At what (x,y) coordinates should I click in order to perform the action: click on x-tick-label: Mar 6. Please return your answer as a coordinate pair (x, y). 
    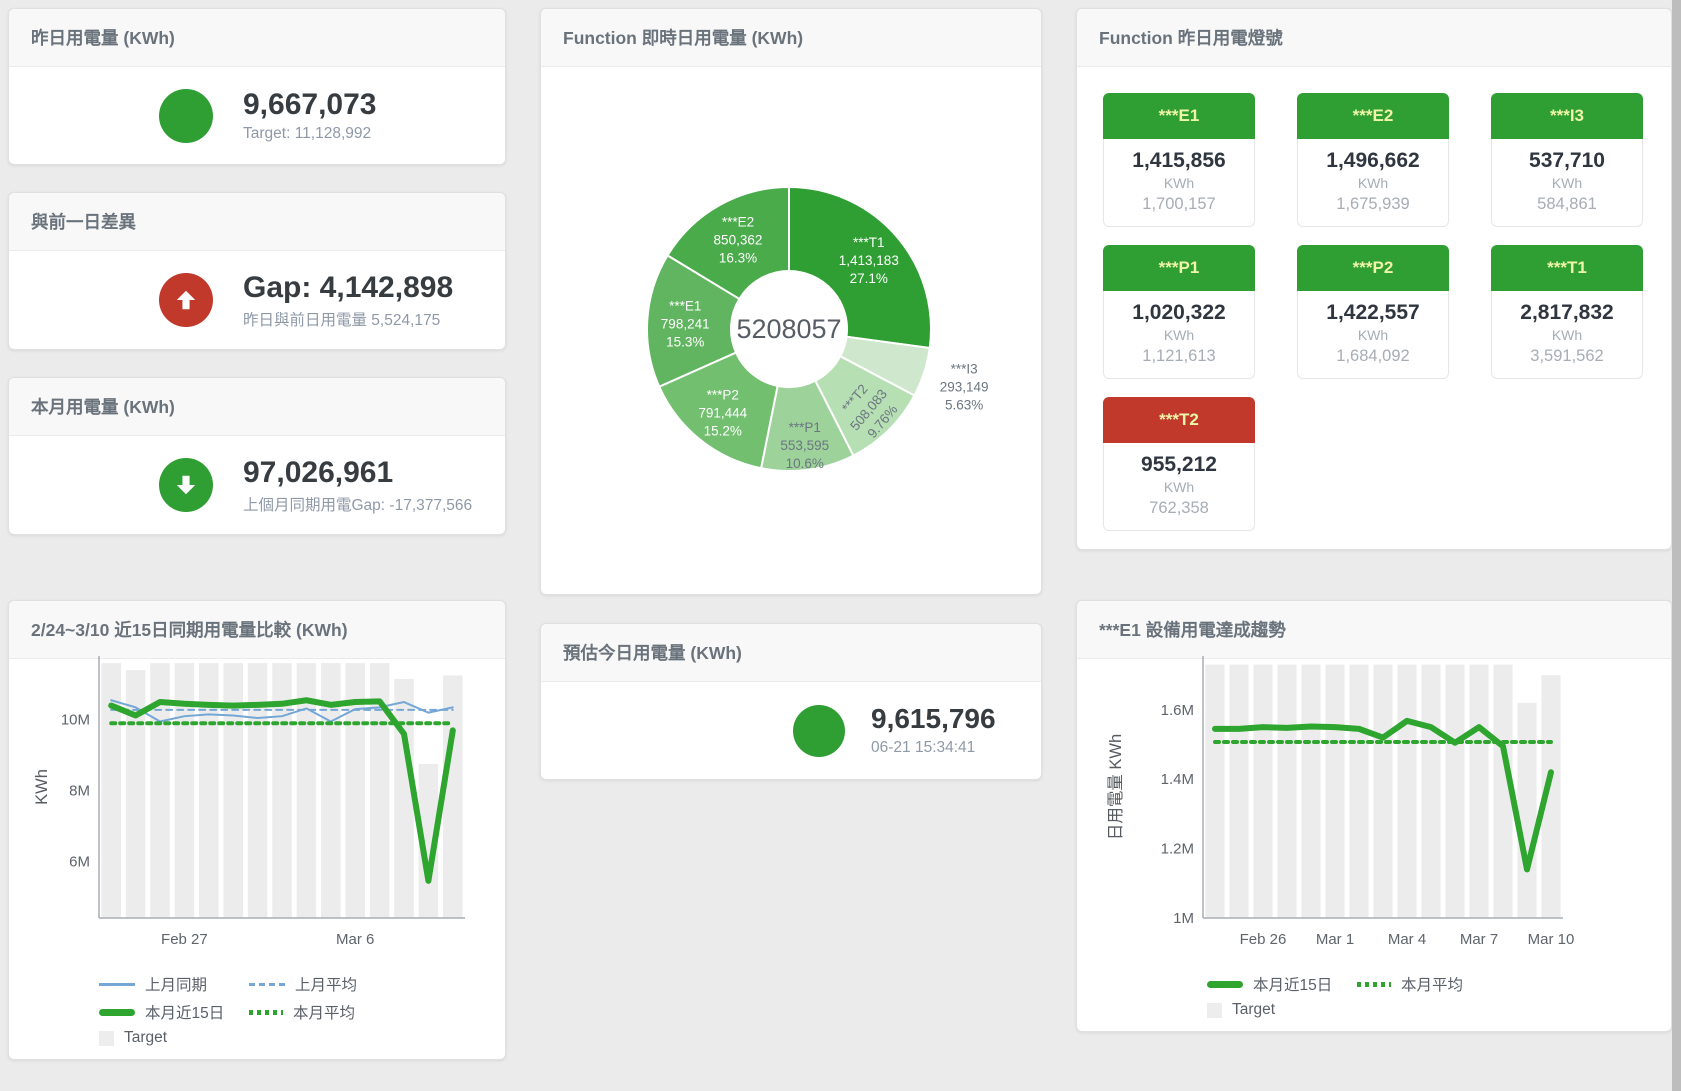
    Looking at the image, I should click on (355, 939).